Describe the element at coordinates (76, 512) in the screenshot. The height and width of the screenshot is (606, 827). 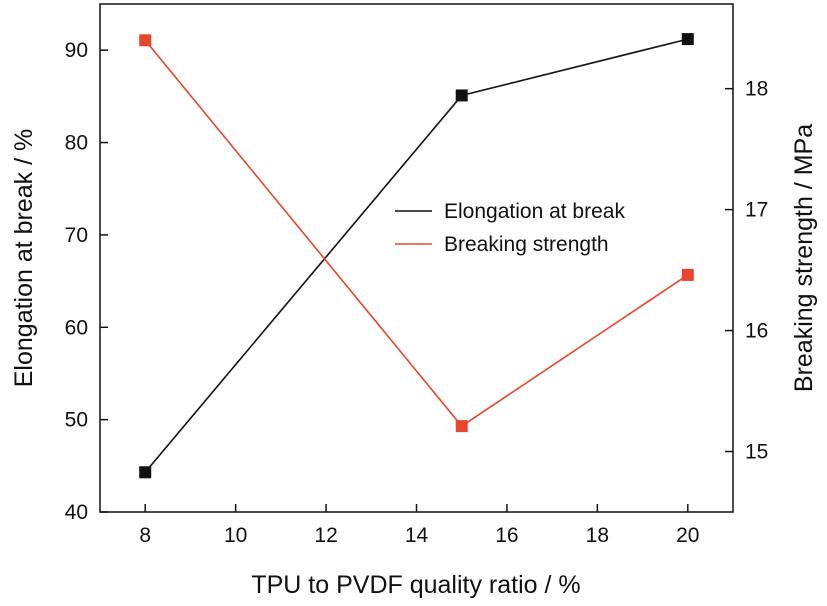
I see `left-y-tick-label: 40` at that location.